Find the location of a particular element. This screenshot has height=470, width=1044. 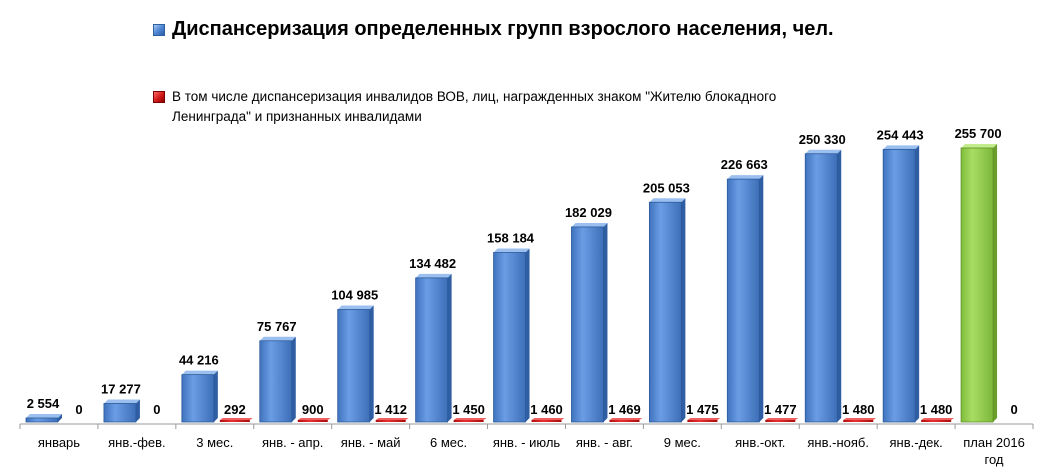

data-label-series-2: 1 469 is located at coordinates (624, 409).